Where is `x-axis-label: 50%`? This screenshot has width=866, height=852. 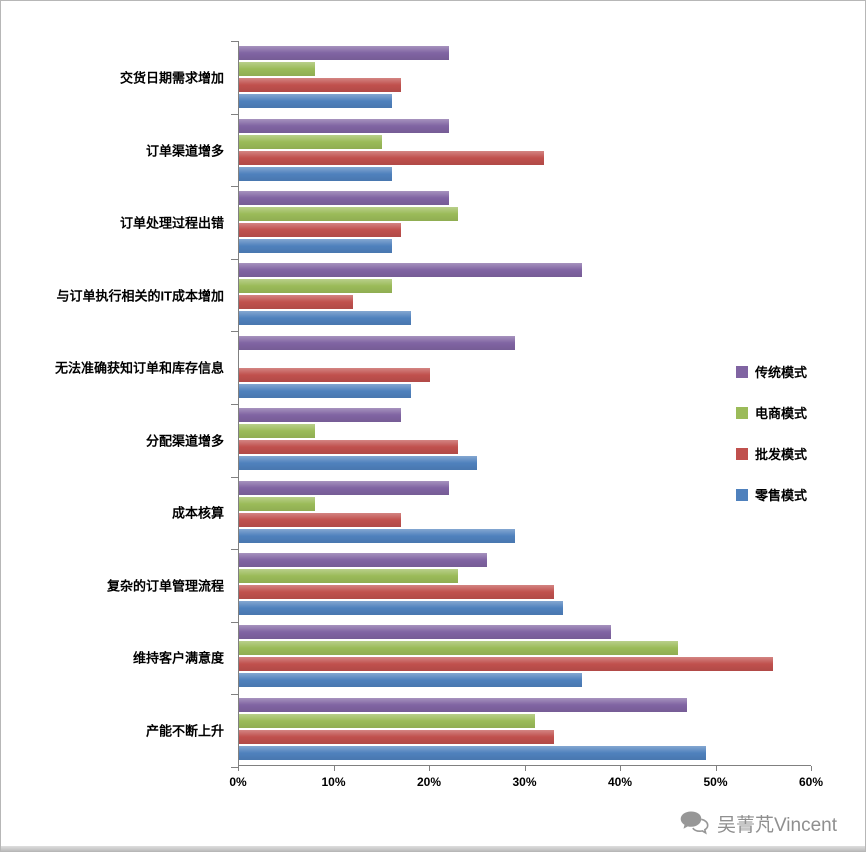
x-axis-label: 50% is located at coordinates (715, 782).